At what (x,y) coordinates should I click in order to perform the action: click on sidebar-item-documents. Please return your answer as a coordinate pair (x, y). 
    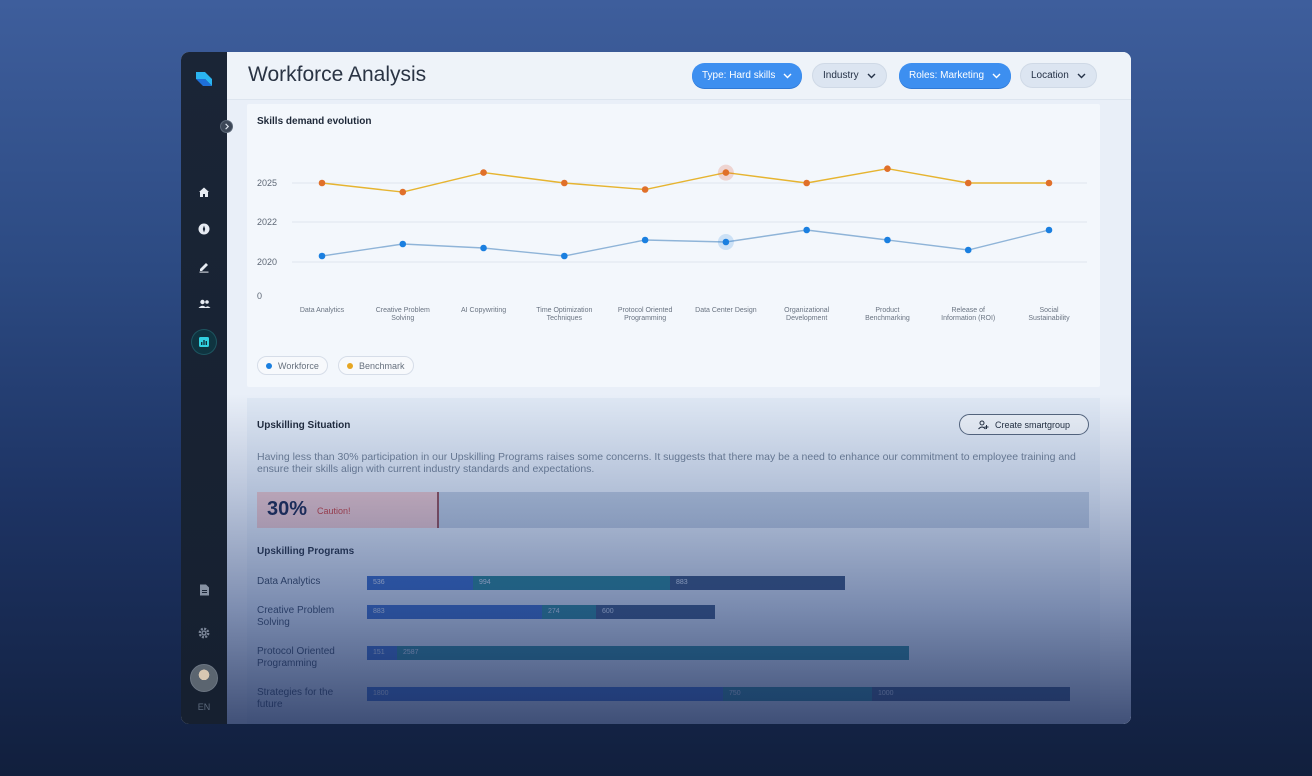
    Looking at the image, I should click on (204, 590).